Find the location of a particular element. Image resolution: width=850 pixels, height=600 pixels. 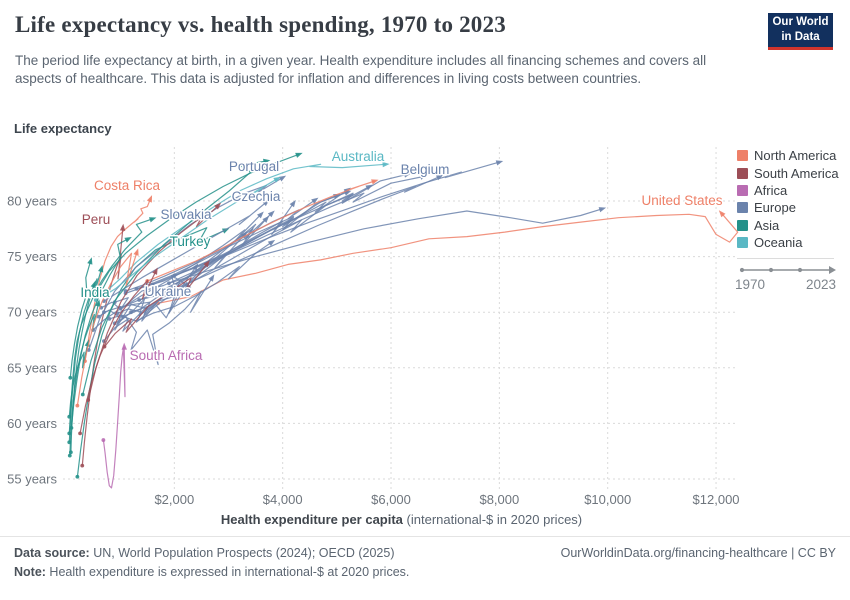

timeline-arrowhead-icon is located at coordinates (832, 270).